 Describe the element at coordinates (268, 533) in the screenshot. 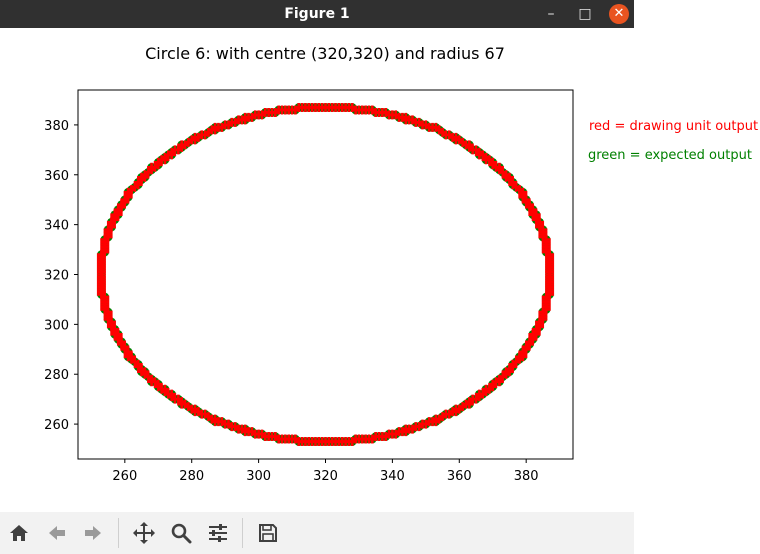

I see `save-icon` at that location.